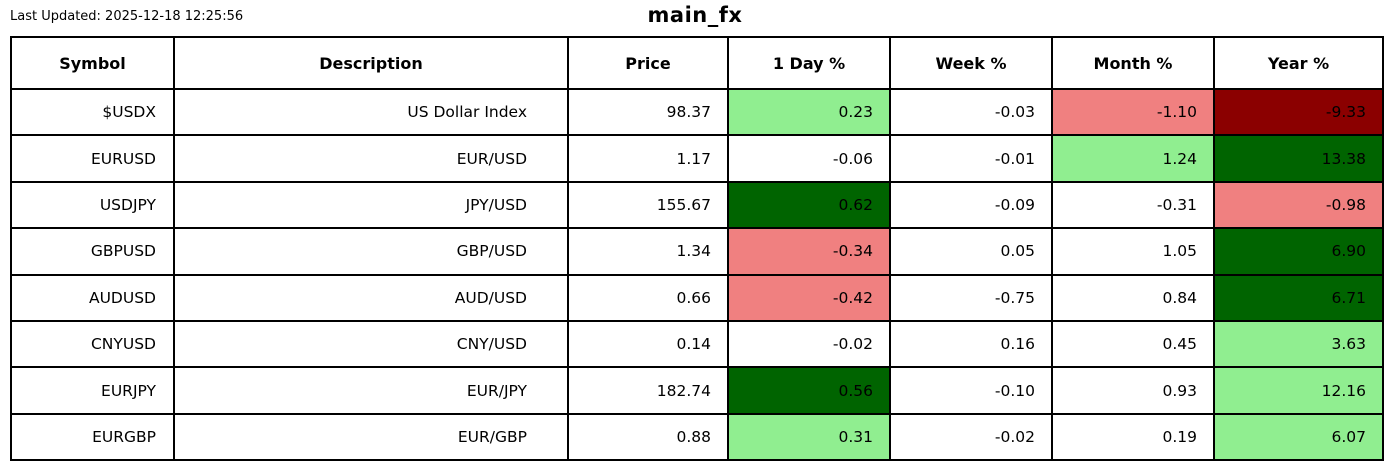  I want to click on cell-year-pct: 6.07, so click(1298, 437).